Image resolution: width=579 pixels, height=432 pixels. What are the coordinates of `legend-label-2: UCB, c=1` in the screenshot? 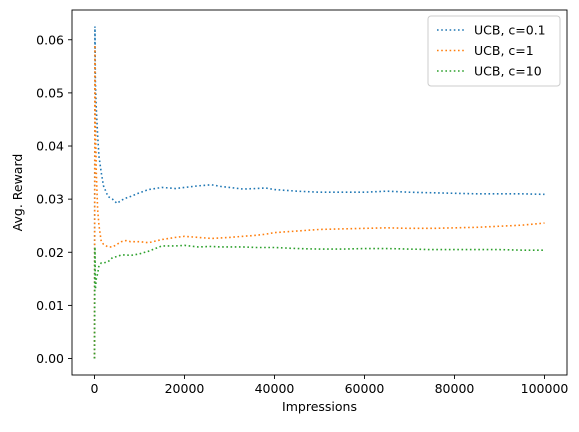 It's located at (504, 50).